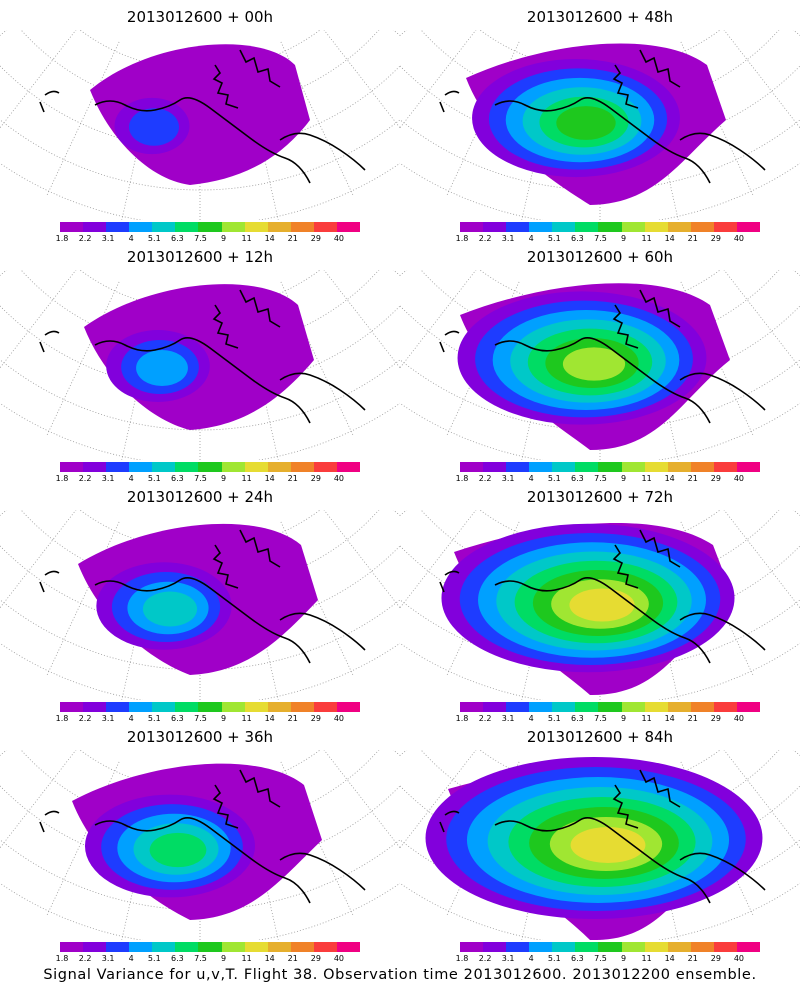  Describe the element at coordinates (600, 737) in the screenshot. I see `panel-title: 2013012600 + 84h` at that location.